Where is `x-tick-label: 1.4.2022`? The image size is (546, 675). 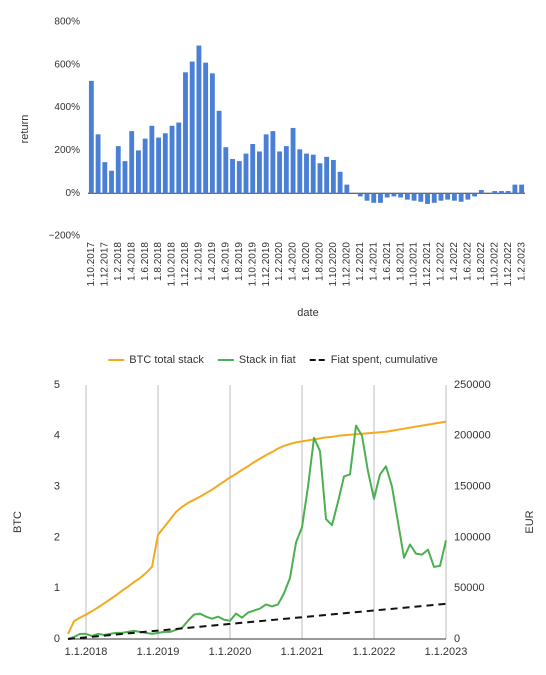 x-tick-label: 1.4.2022 is located at coordinates (454, 261).